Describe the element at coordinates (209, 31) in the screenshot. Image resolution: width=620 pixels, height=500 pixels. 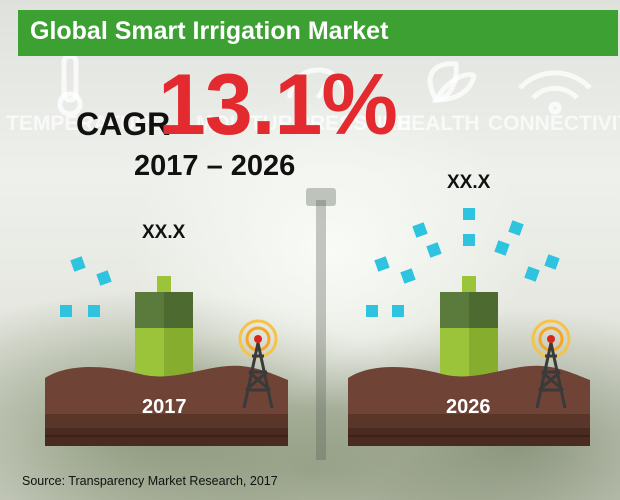
I see `page-title: Global Smart Irrigation Market` at that location.